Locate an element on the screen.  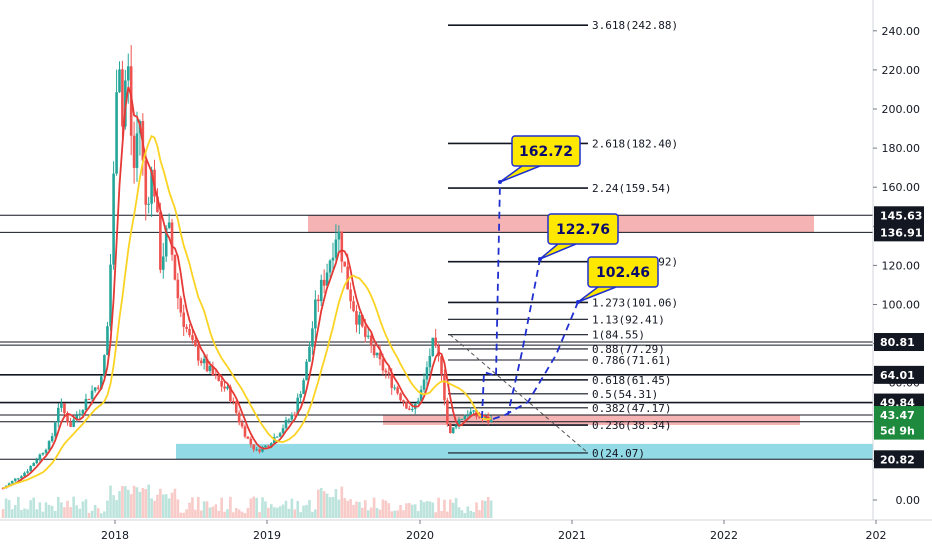
price-tag-bg is located at coordinates (899, 459).